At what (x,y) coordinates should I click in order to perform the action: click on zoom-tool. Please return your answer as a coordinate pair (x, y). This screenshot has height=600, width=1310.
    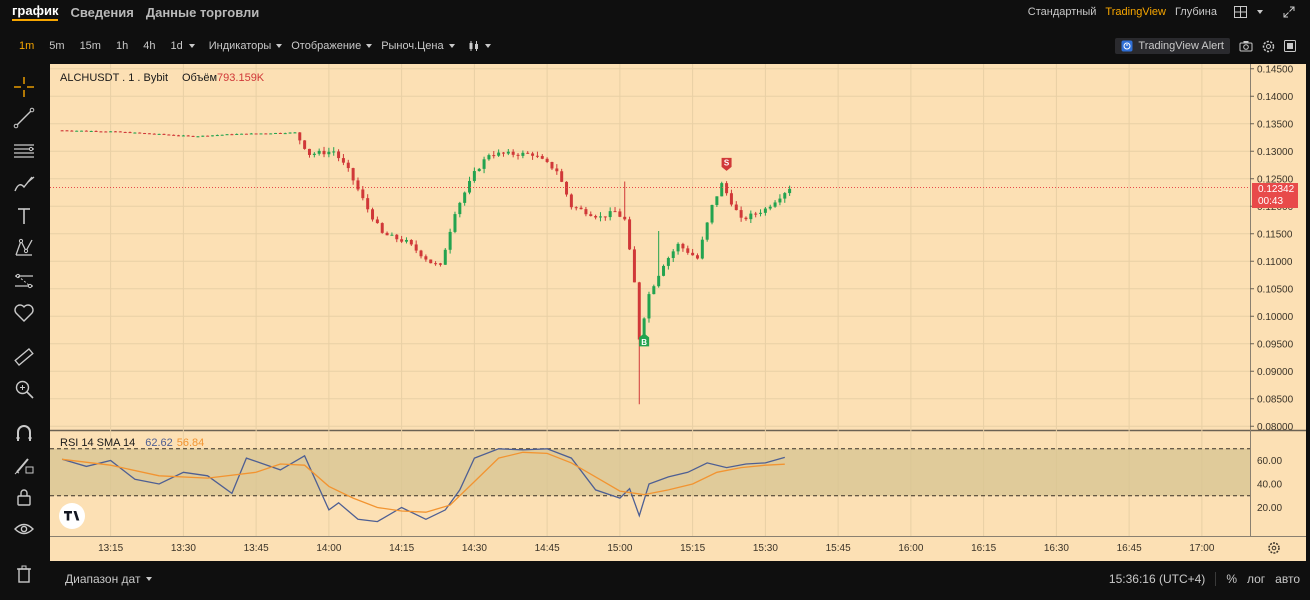
    Looking at the image, I should click on (24, 389).